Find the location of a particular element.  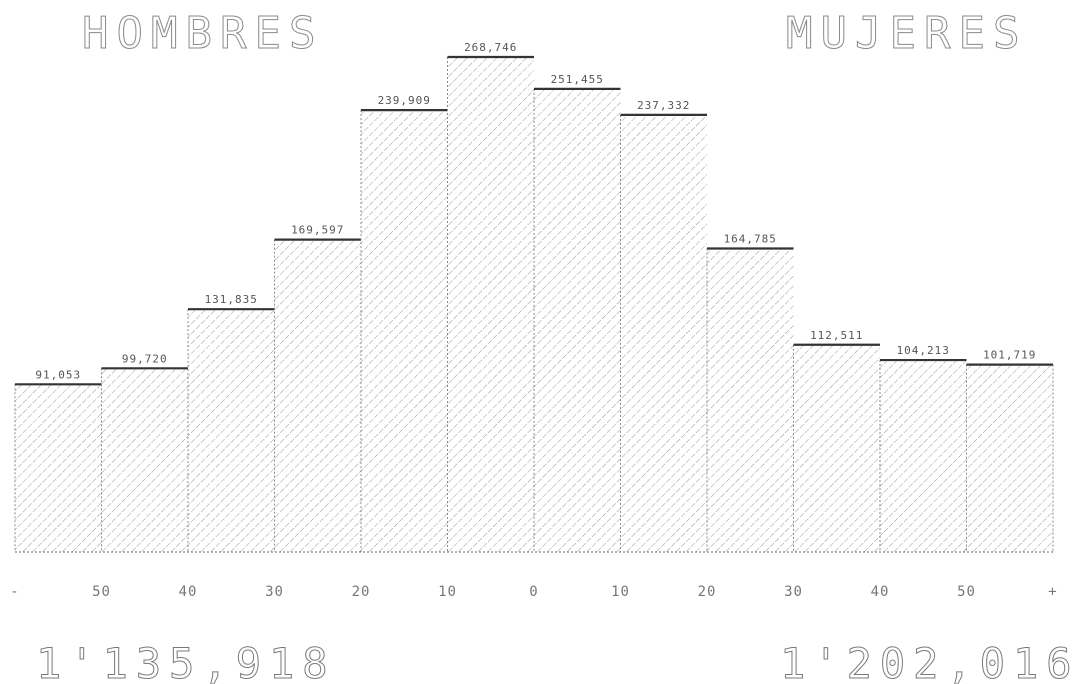

bar-value-label: 268,746 is located at coordinates (490, 47).